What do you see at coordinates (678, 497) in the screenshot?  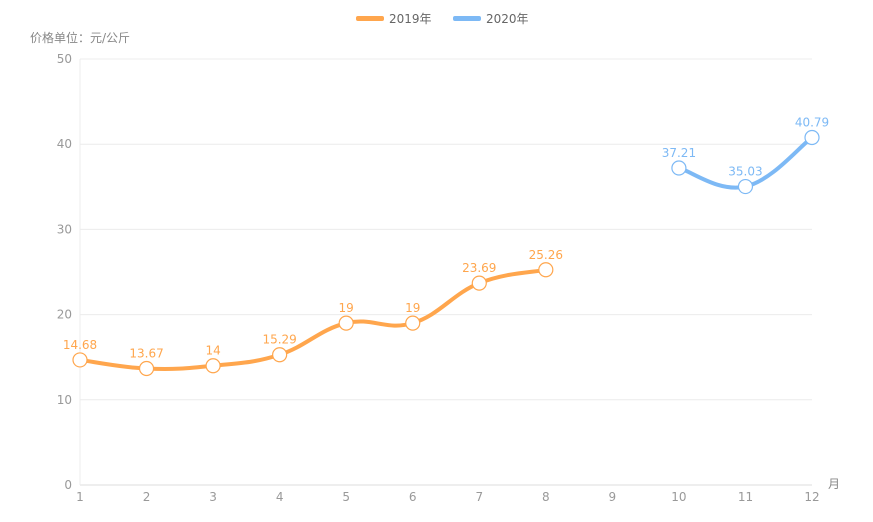 I see `x-tick-label: 10` at bounding box center [678, 497].